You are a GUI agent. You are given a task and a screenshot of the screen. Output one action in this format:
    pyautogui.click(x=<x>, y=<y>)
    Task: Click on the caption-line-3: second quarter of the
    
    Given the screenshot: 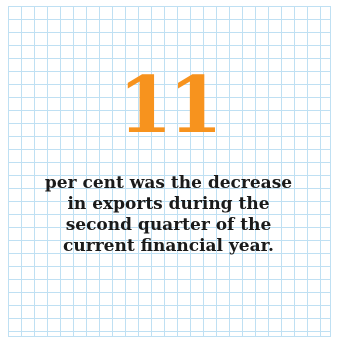 What is the action you would take?
    pyautogui.click(x=168, y=225)
    